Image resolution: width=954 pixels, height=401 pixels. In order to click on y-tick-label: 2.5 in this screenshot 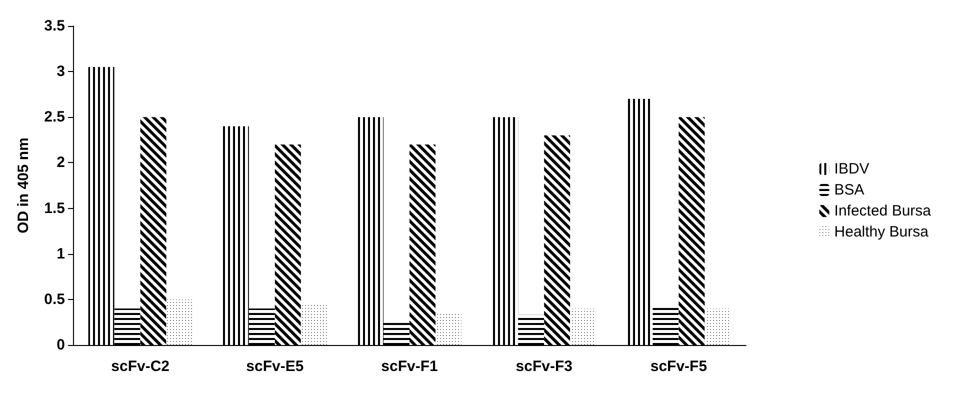, I will do `click(54, 117)`.